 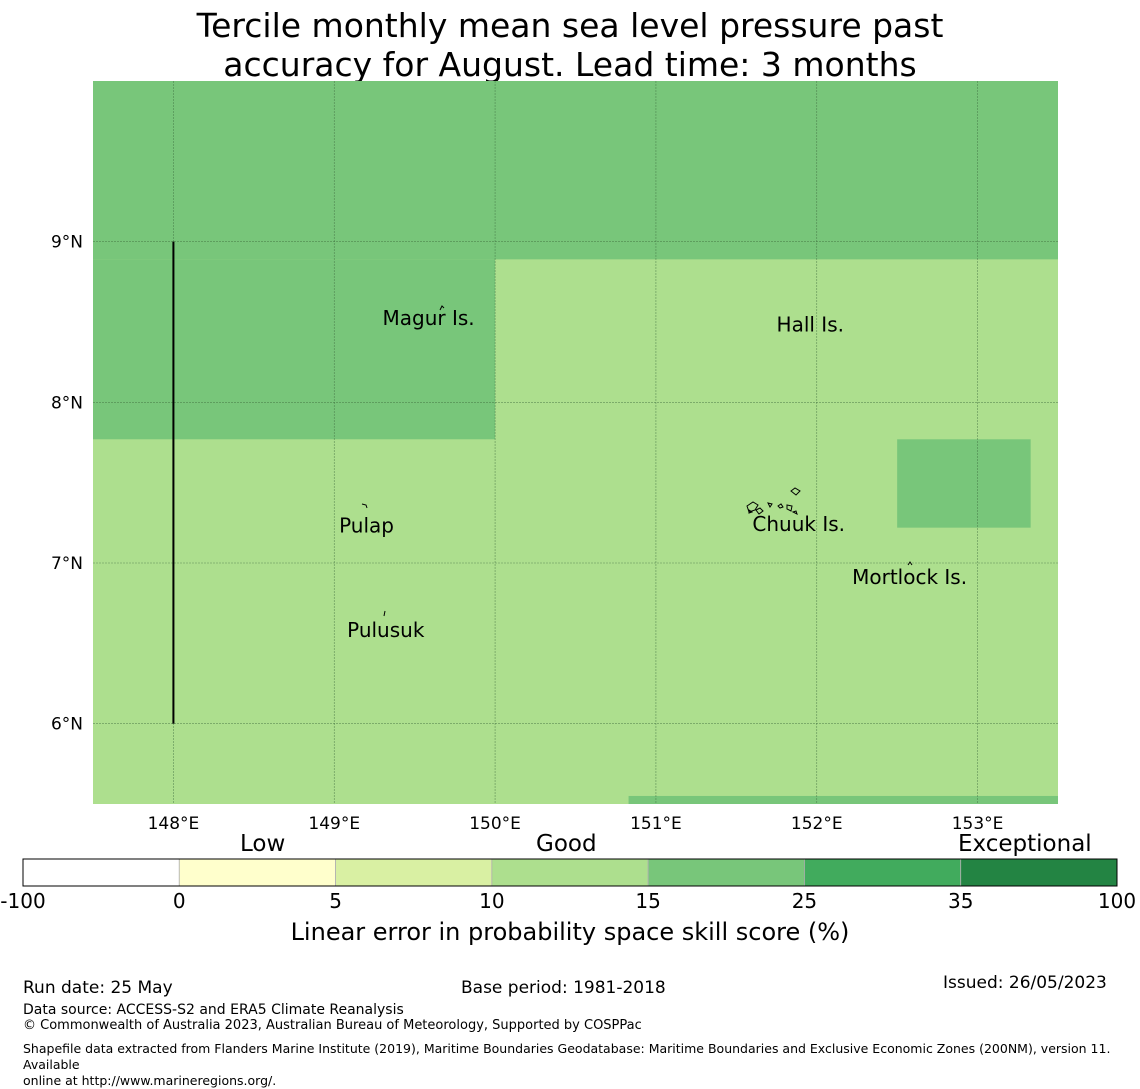 I want to click on magur-island-outline, so click(x=442, y=308).